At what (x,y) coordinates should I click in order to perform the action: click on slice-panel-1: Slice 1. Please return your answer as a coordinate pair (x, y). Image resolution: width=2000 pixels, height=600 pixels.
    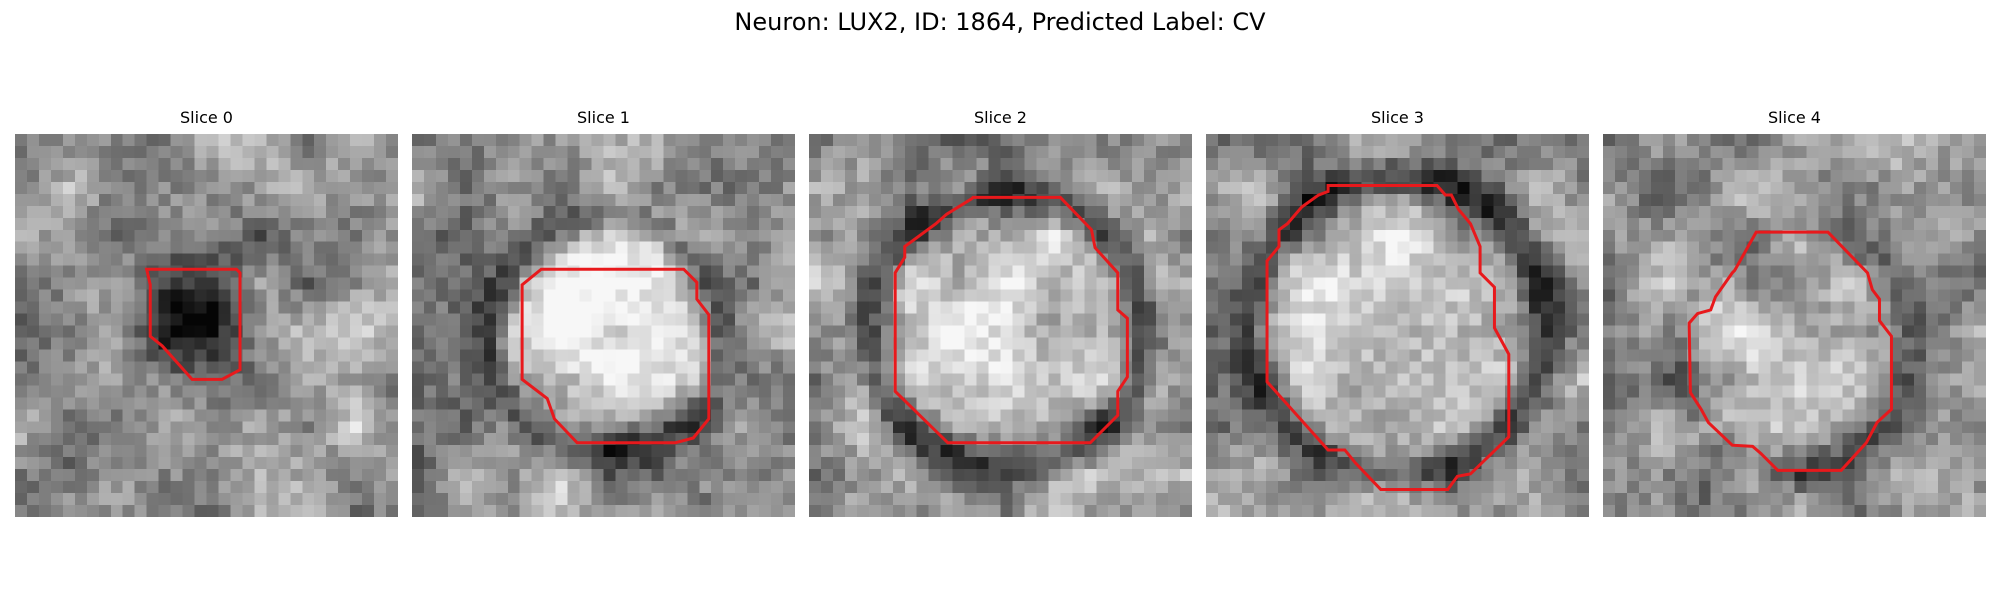
    Looking at the image, I should click on (603, 312).